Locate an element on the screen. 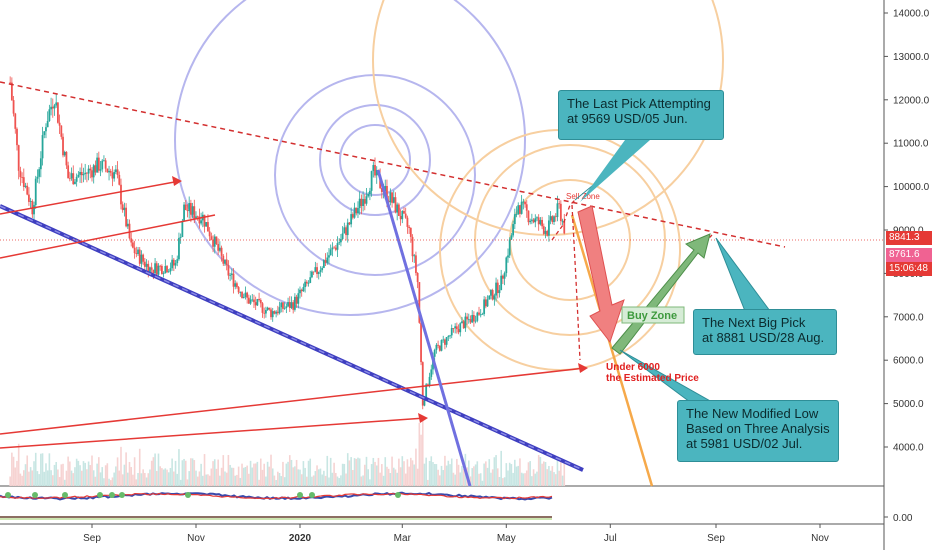 The width and height of the screenshot is (932, 550). orange-drop-line is located at coordinates (612, 350).